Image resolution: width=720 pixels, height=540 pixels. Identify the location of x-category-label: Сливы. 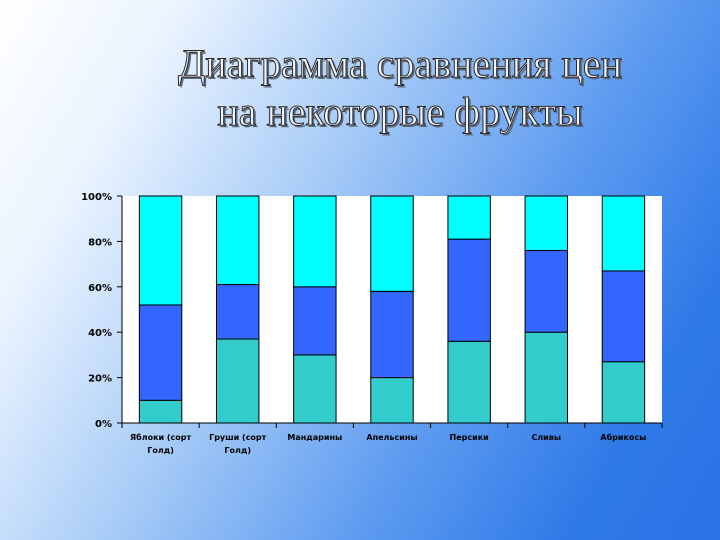
(546, 437).